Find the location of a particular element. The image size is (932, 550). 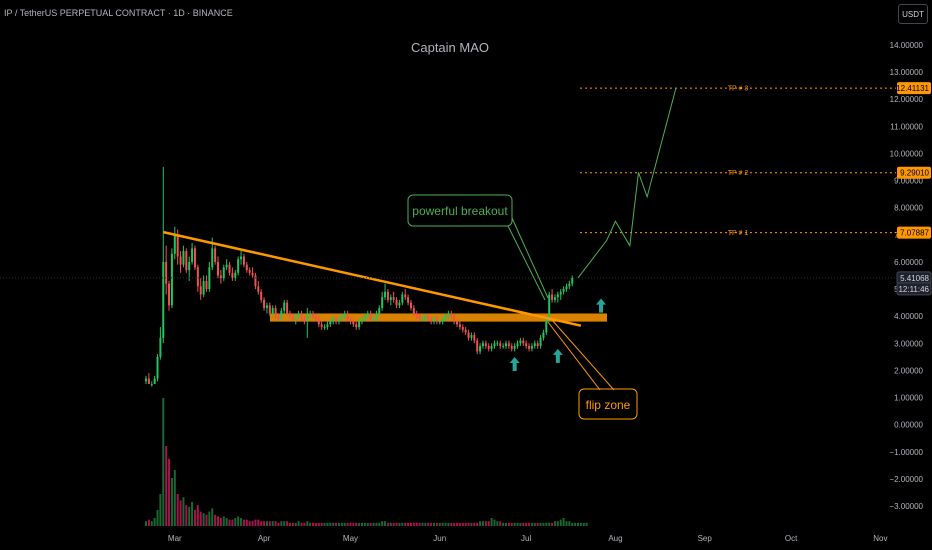

x-tick-label: May is located at coordinates (350, 538).